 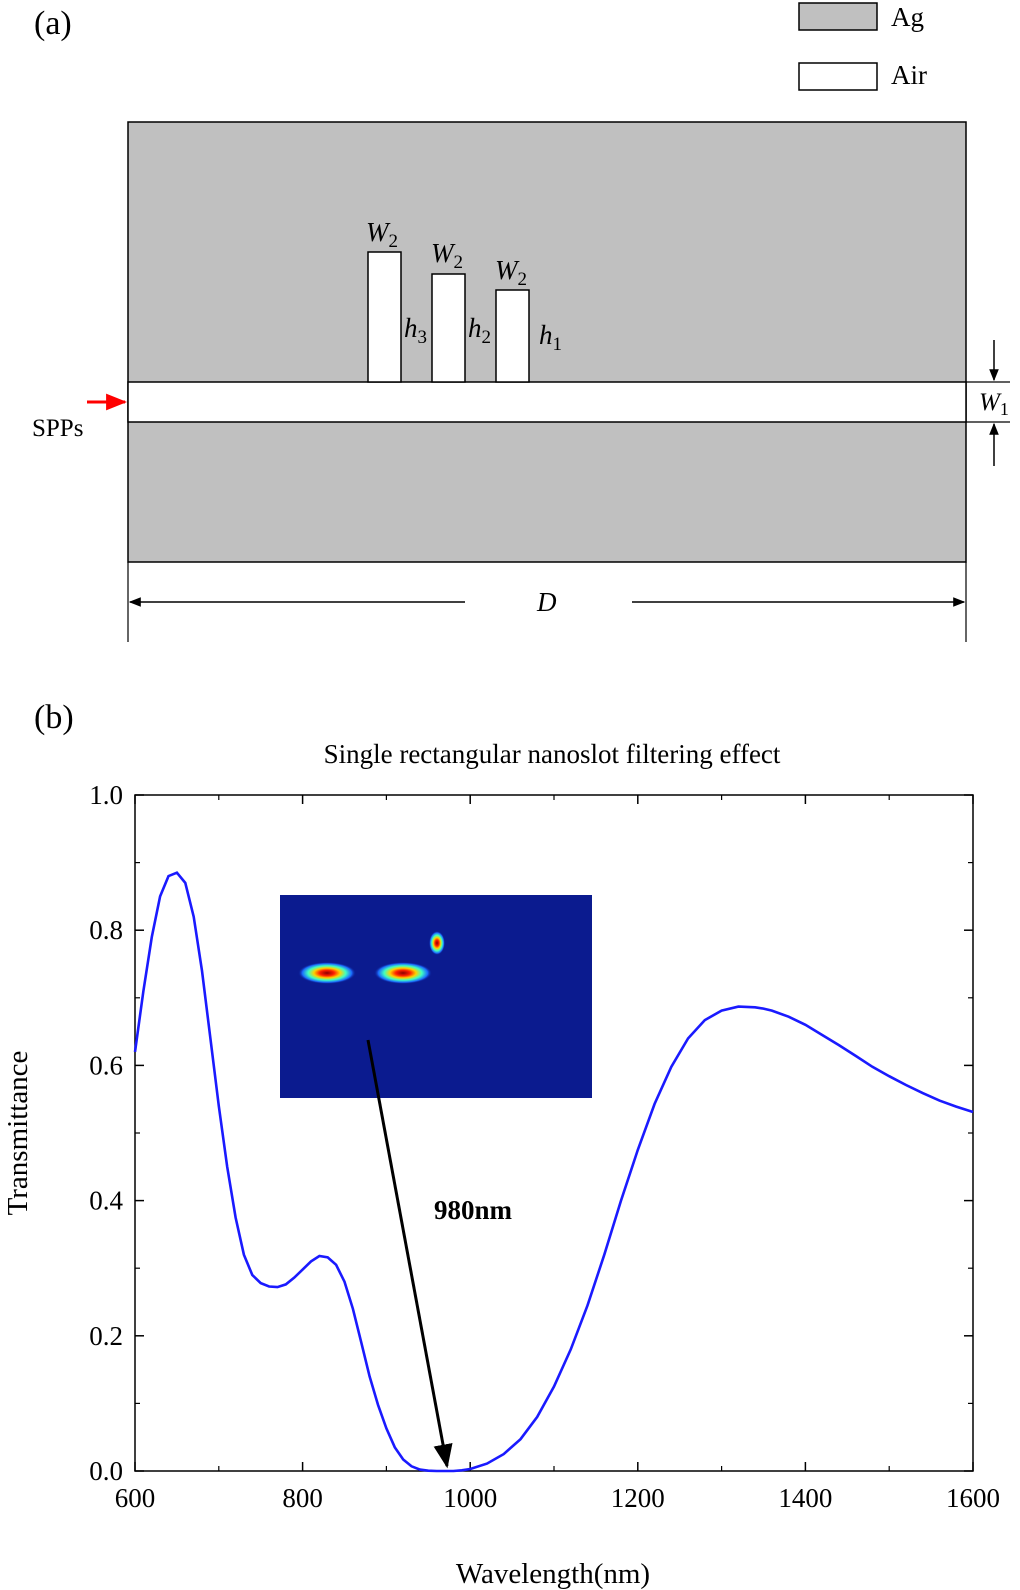 What do you see at coordinates (547, 402) in the screenshot?
I see `air-waveguide` at bounding box center [547, 402].